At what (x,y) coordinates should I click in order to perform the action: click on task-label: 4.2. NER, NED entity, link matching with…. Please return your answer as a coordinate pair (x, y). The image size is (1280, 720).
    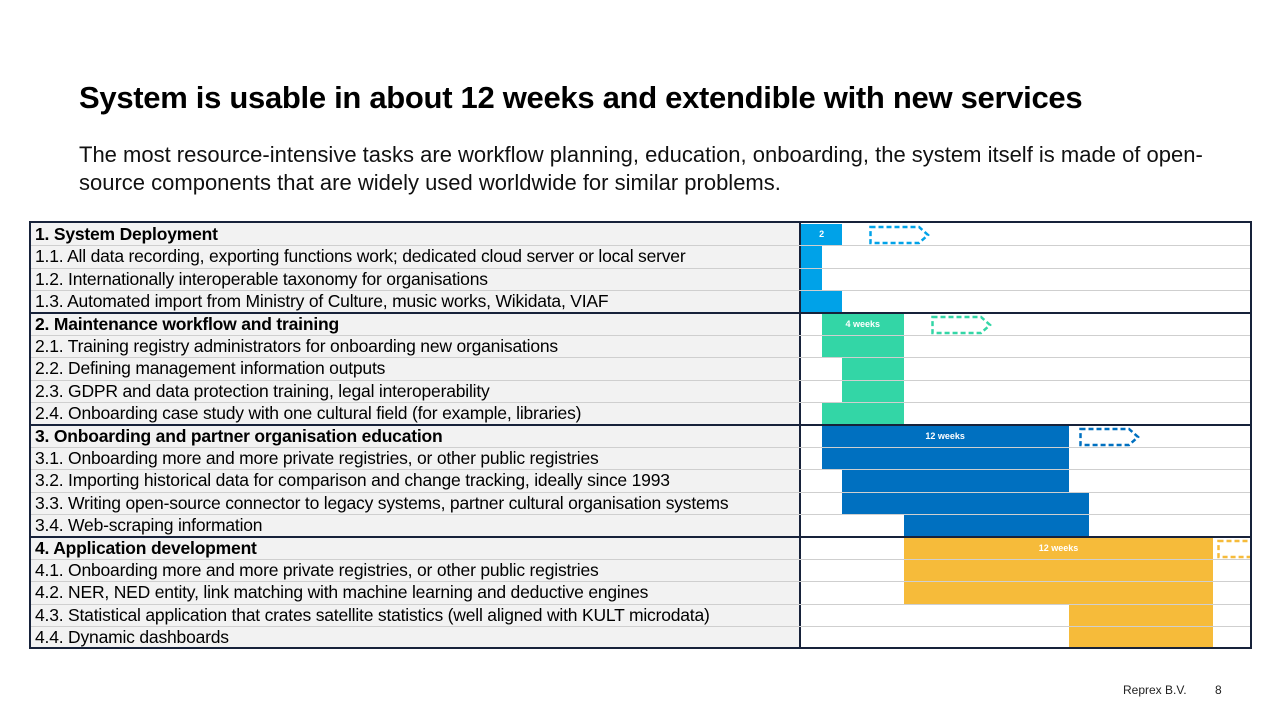
    Looking at the image, I should click on (342, 592).